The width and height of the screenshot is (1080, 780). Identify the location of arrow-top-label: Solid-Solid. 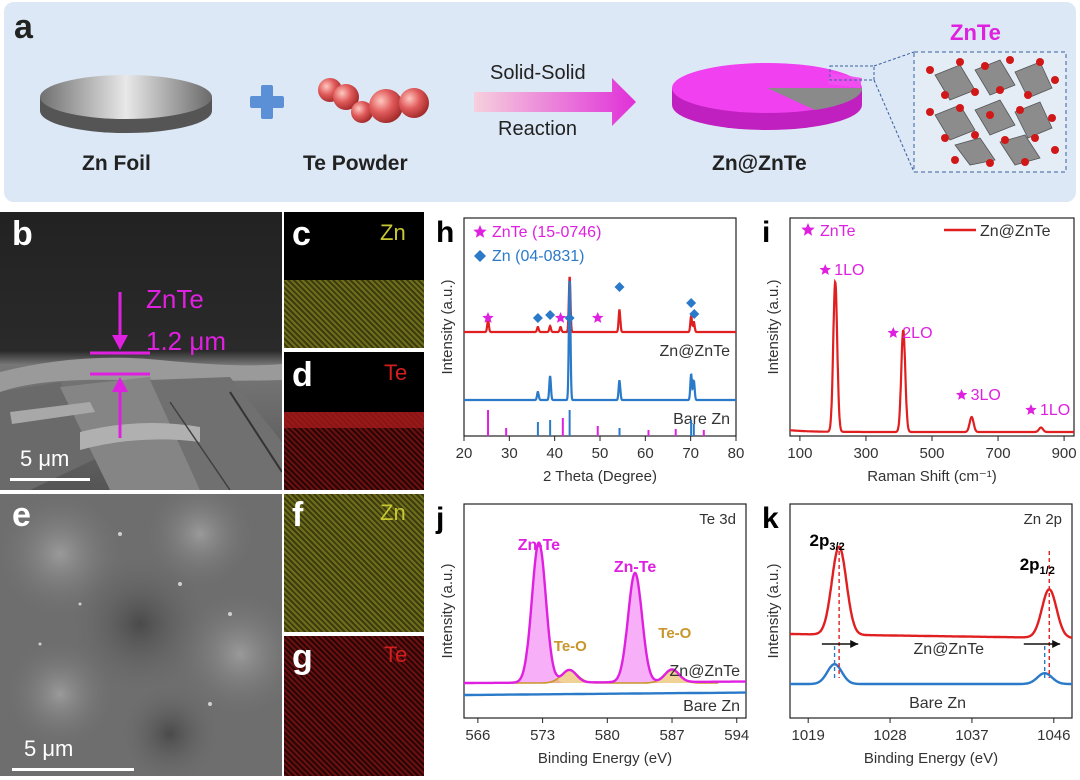
(538, 73).